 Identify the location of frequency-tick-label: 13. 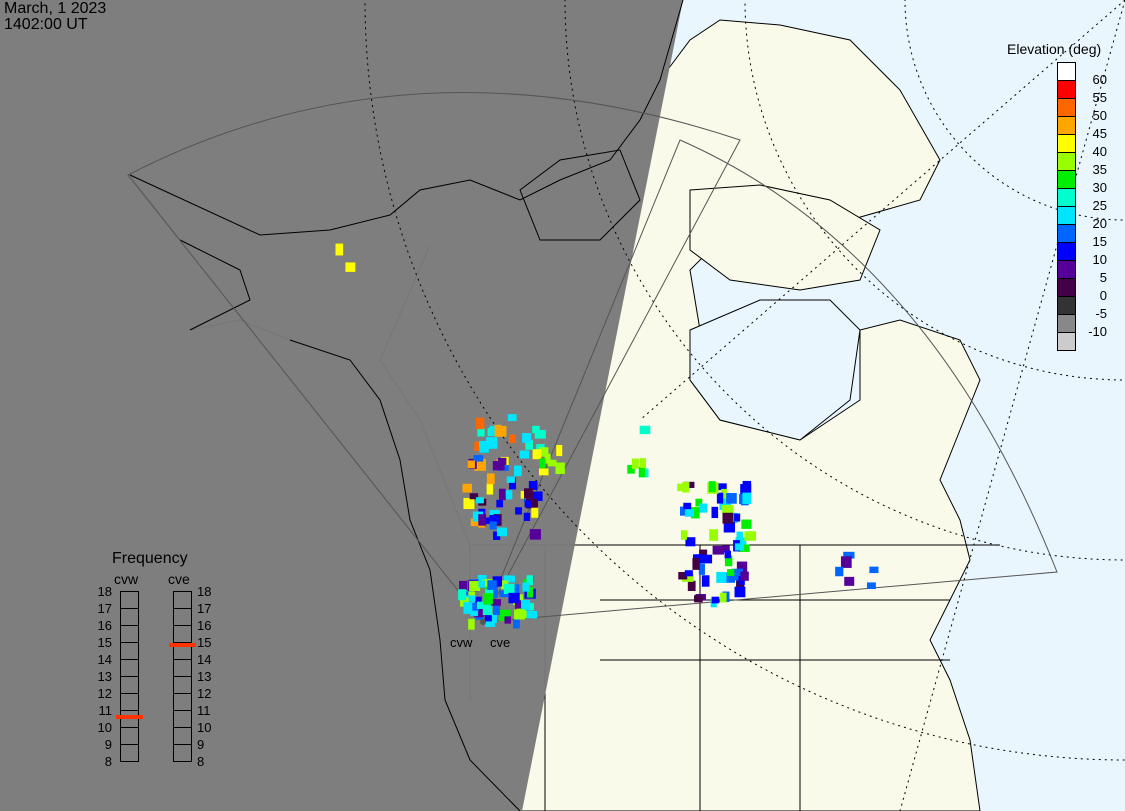
(204, 676).